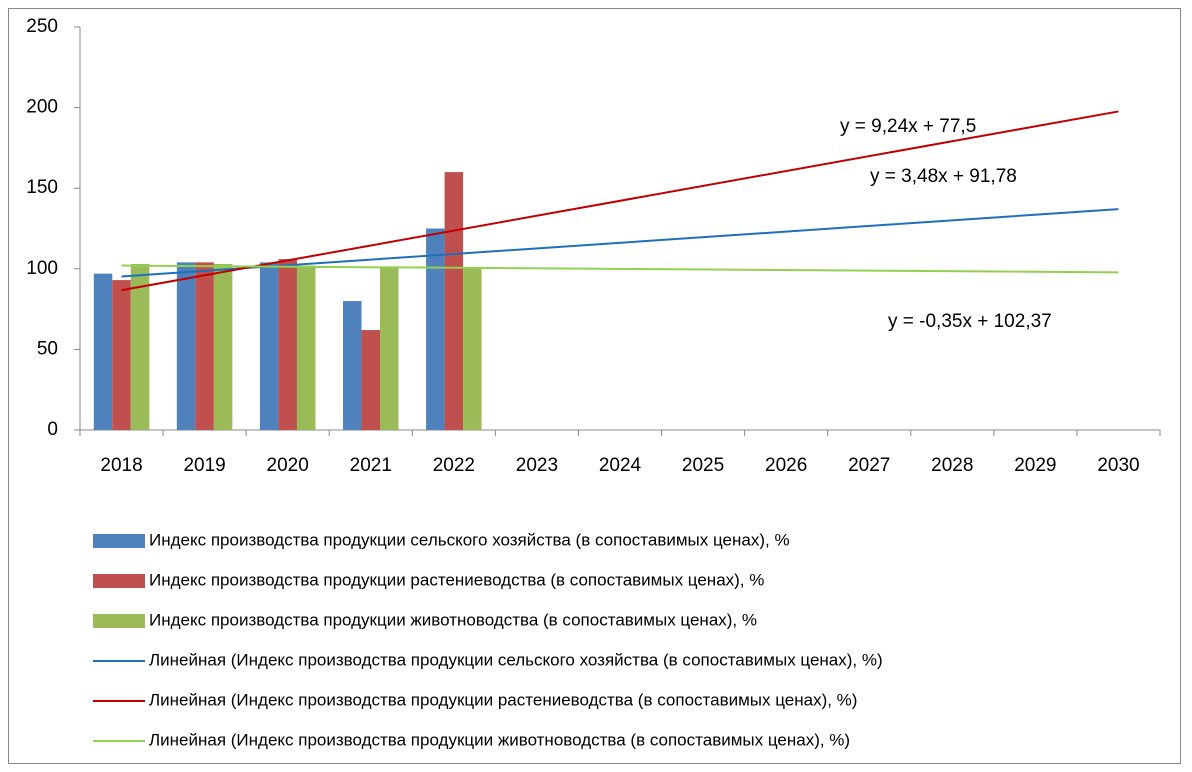 Image resolution: width=1192 pixels, height=772 pixels. What do you see at coordinates (537, 465) in the screenshot?
I see `x-tick-label: 2023` at bounding box center [537, 465].